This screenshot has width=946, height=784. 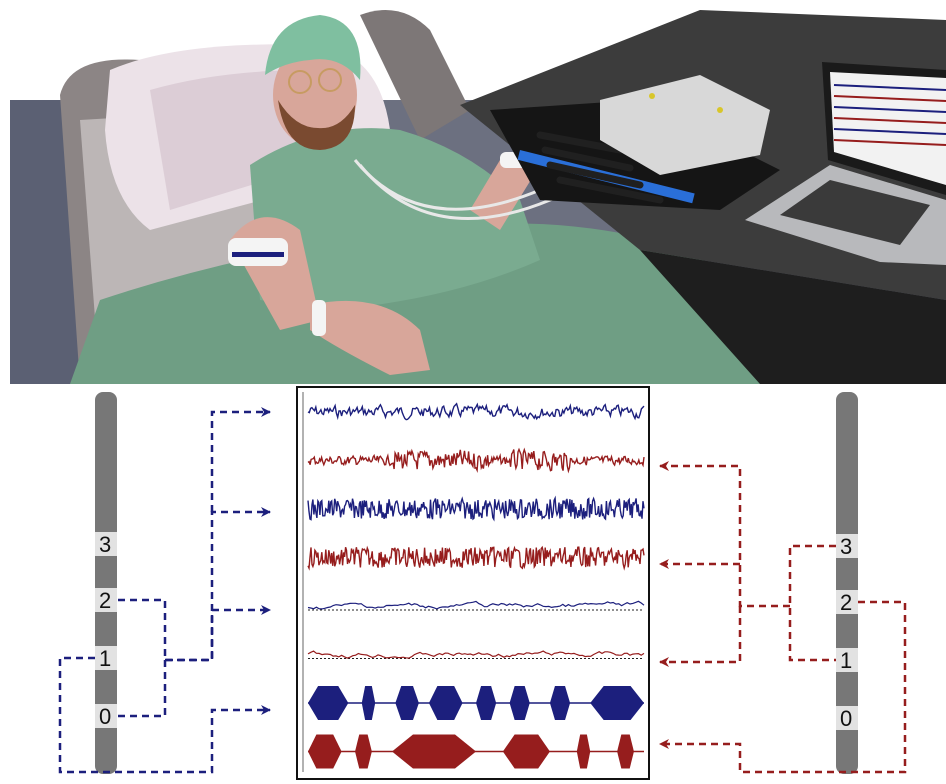 I want to click on bed-side-rail, so click(x=415, y=75).